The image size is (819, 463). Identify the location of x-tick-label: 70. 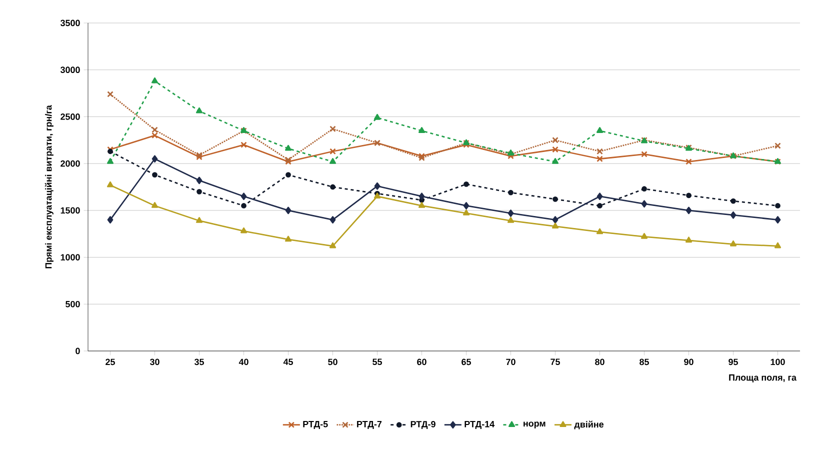
(511, 362).